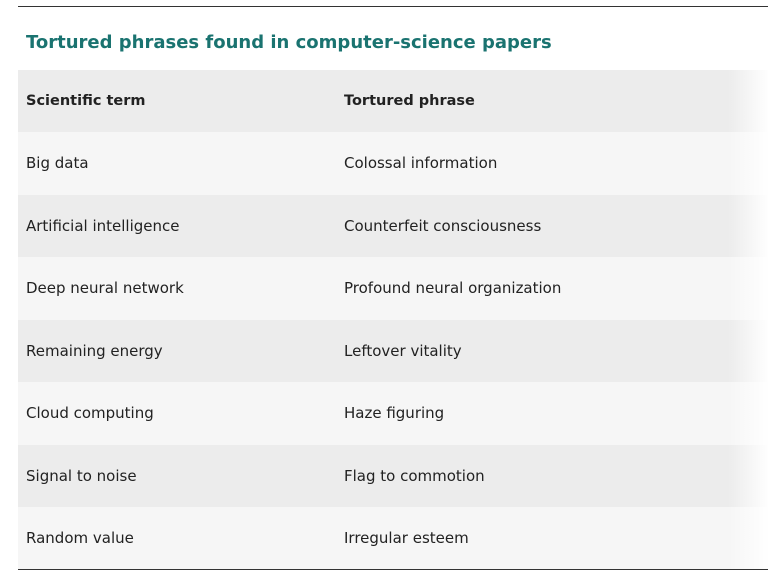 The width and height of the screenshot is (783, 581). What do you see at coordinates (453, 288) in the screenshot?
I see `tortured-phrase-cell: Profound neural organization` at bounding box center [453, 288].